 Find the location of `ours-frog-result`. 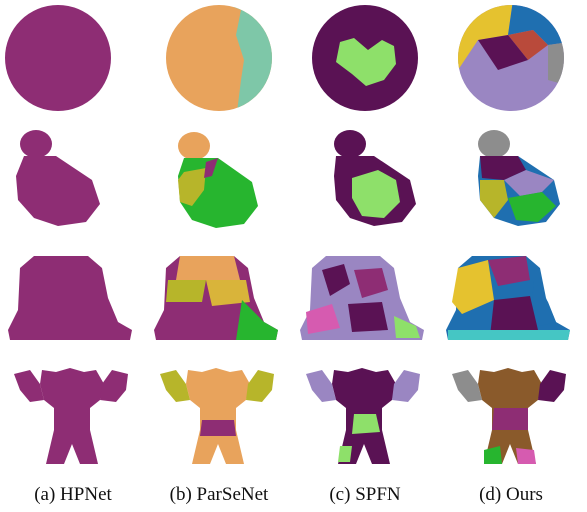

ours-frog-result is located at coordinates (511, 300).